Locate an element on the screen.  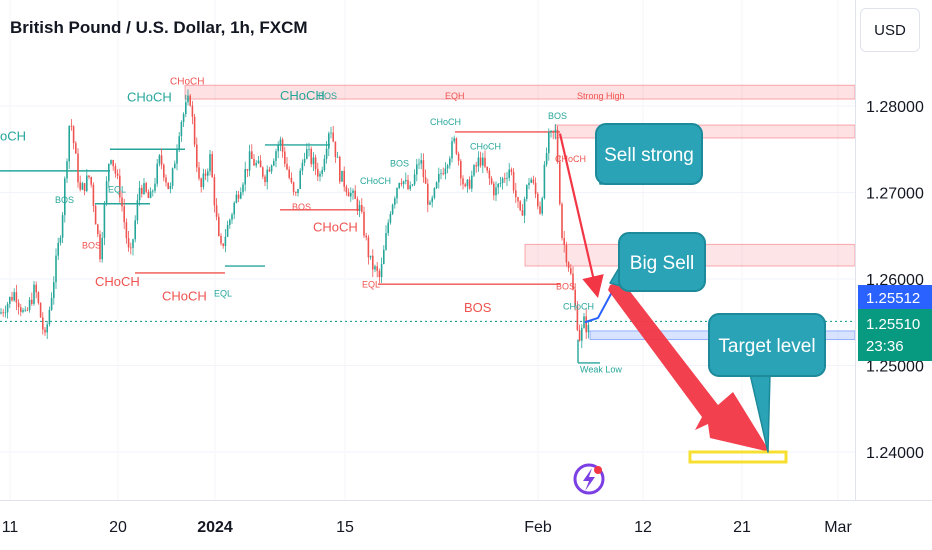
price-axis: 1.28000 1.27000 1.26000 1.25000 1.24000 is located at coordinates (895, 280).